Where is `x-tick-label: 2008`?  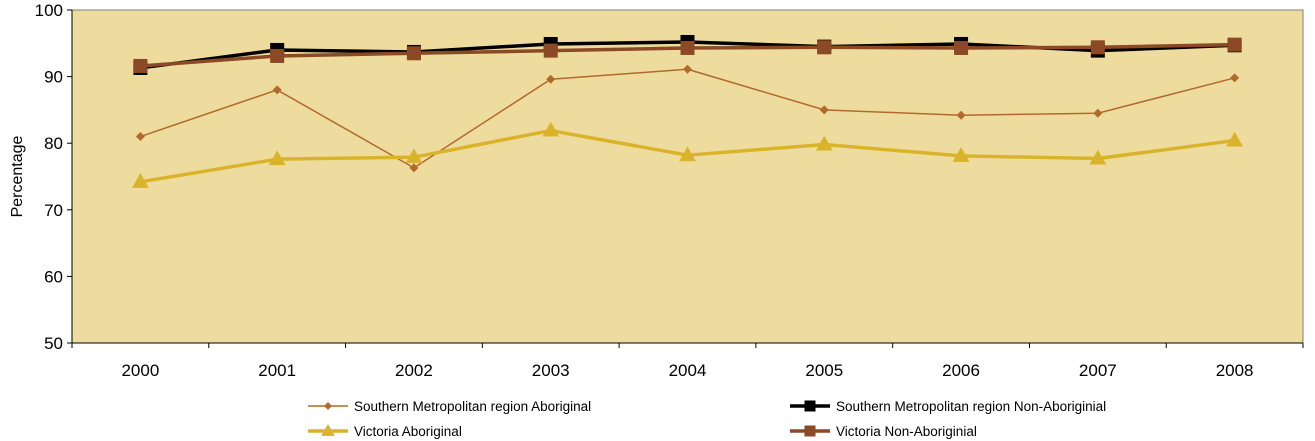 x-tick-label: 2008 is located at coordinates (1235, 370).